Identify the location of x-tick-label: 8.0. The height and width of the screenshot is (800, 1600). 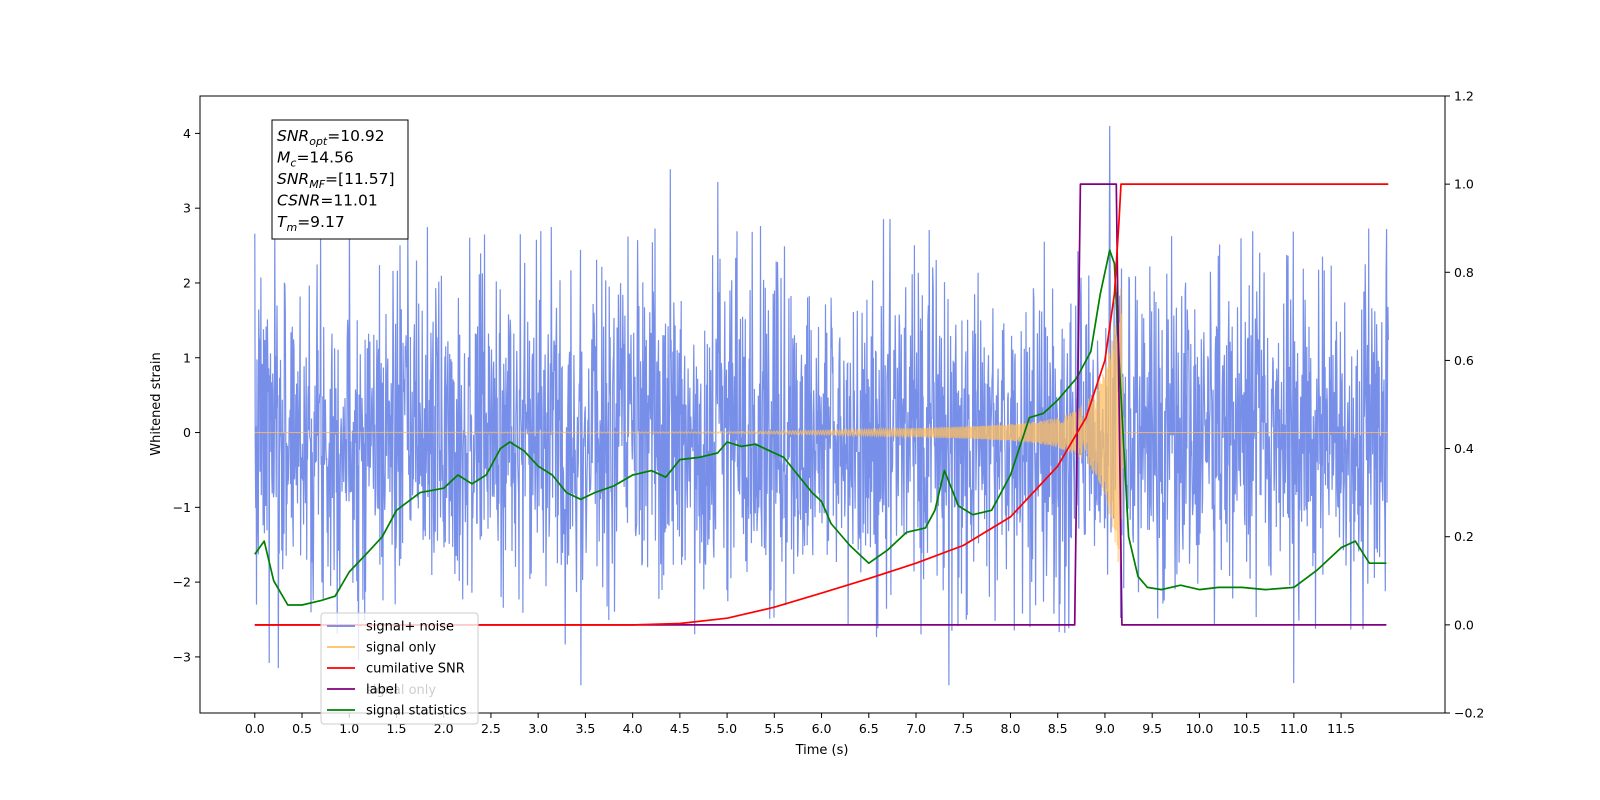
(1011, 728).